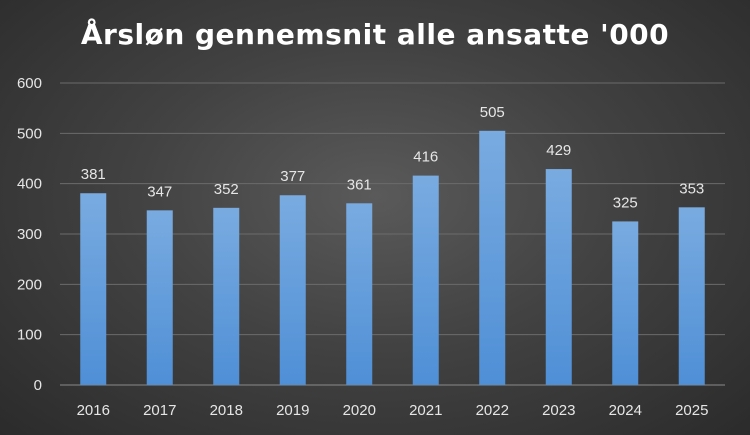 The image size is (750, 435). Describe the element at coordinates (29, 133) in the screenshot. I see `y-tick-label: 500` at that location.